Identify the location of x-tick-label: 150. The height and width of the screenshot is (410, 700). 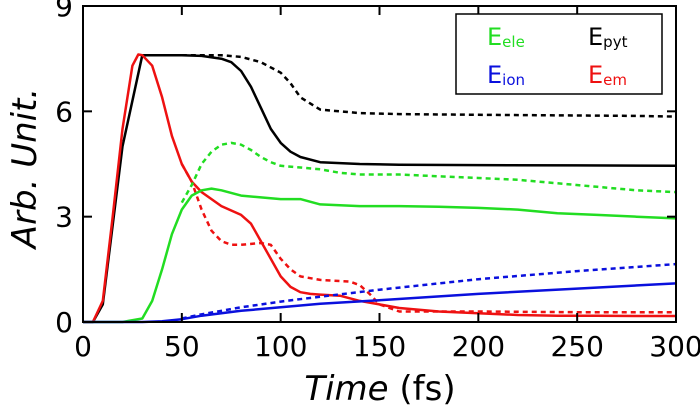
(379, 346).